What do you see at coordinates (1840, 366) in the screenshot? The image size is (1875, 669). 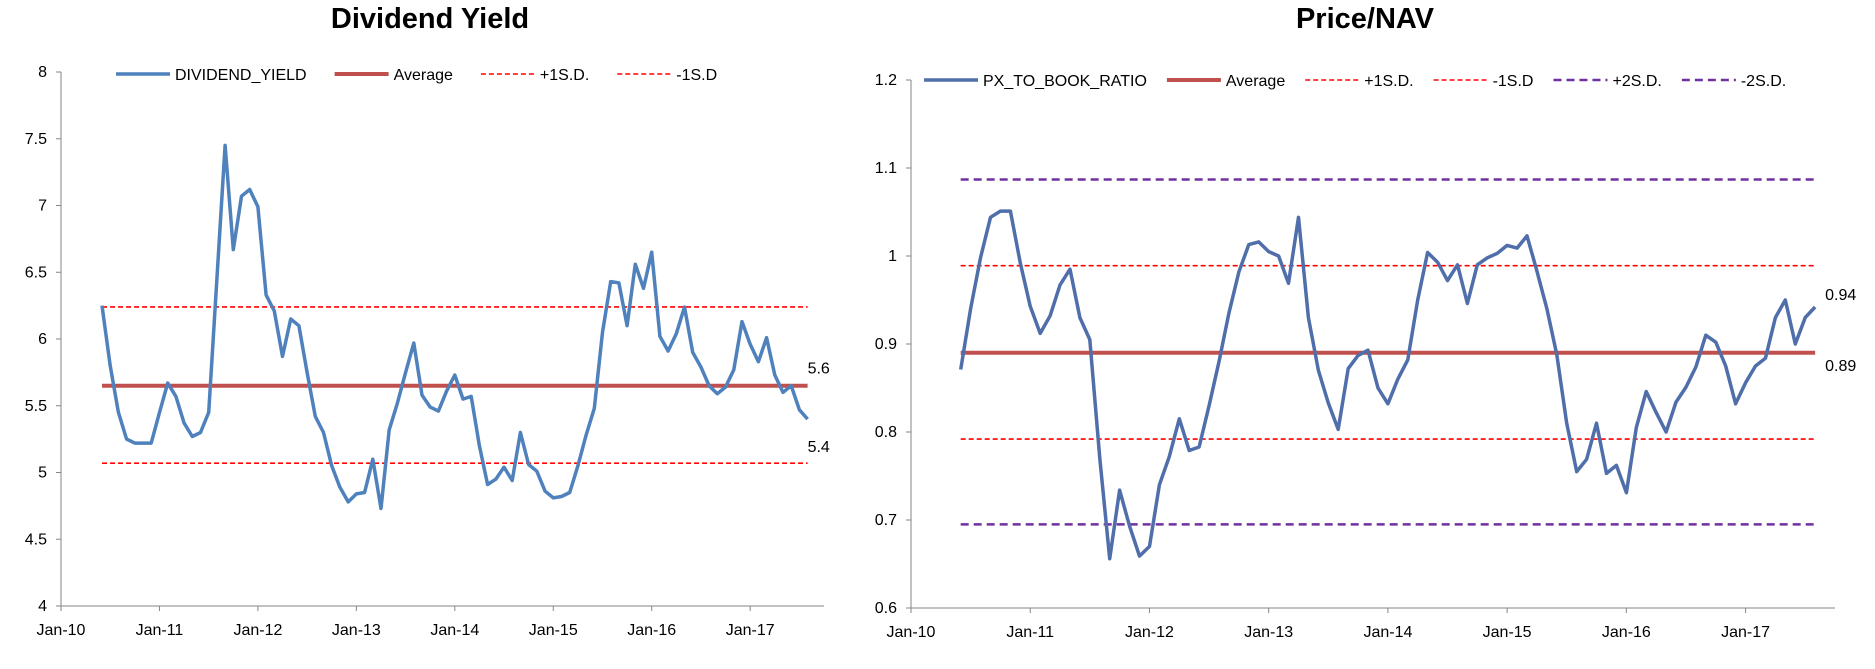 I see `value-annotation: 0.89` at bounding box center [1840, 366].